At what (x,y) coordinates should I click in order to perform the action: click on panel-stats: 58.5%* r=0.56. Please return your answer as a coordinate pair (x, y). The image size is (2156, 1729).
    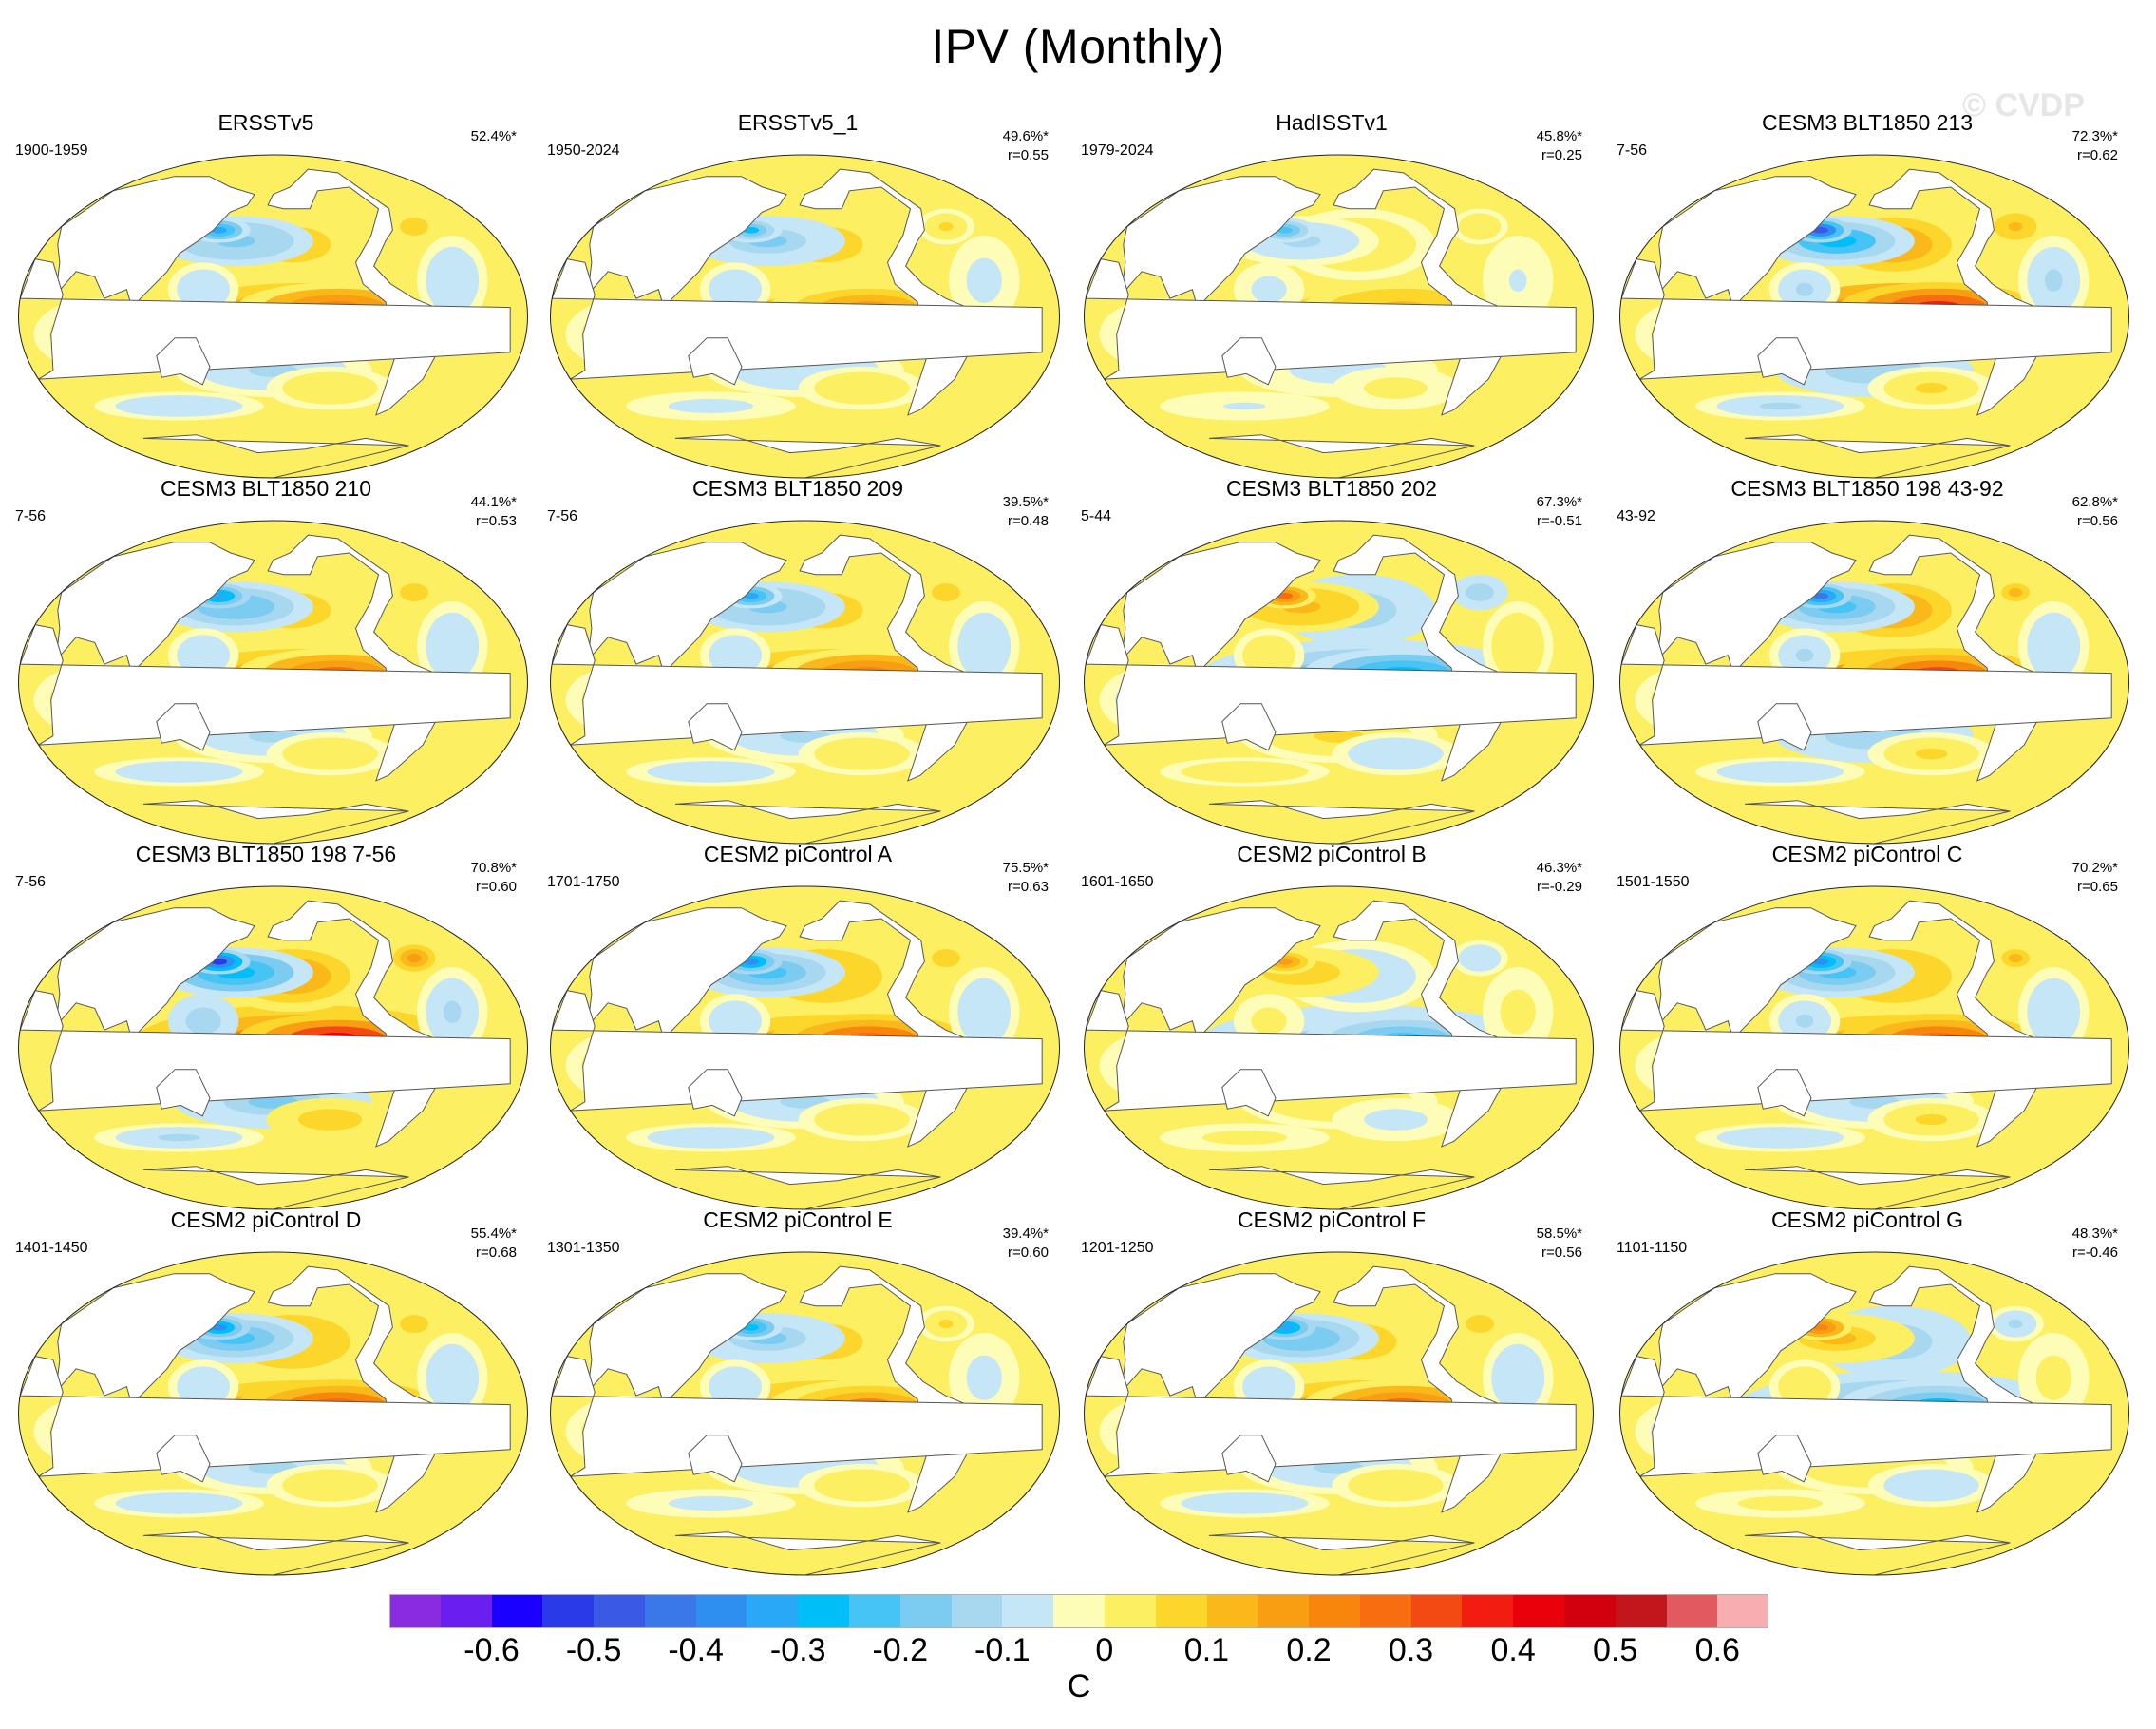
    Looking at the image, I should click on (1559, 1244).